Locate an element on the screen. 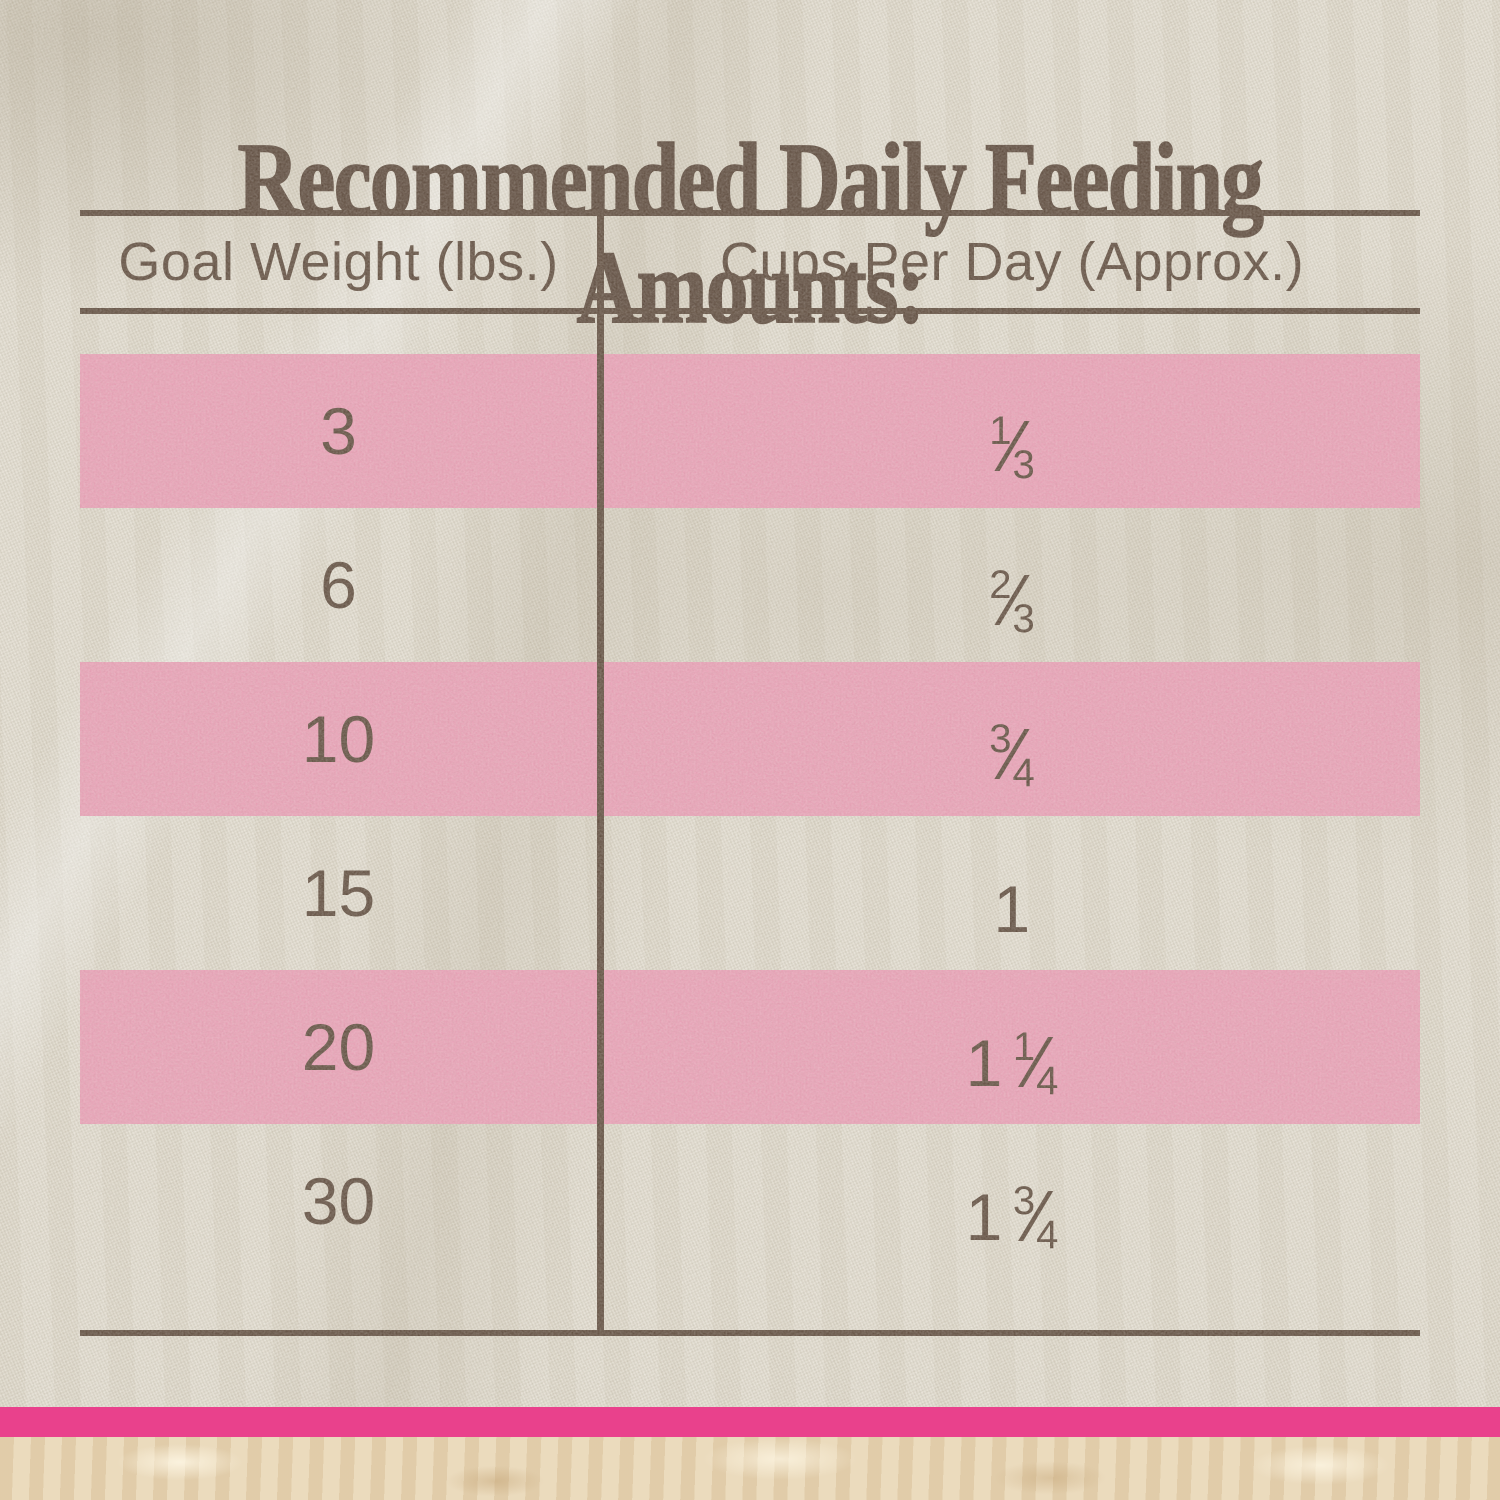  table-row: 15 1 is located at coordinates (750, 893).